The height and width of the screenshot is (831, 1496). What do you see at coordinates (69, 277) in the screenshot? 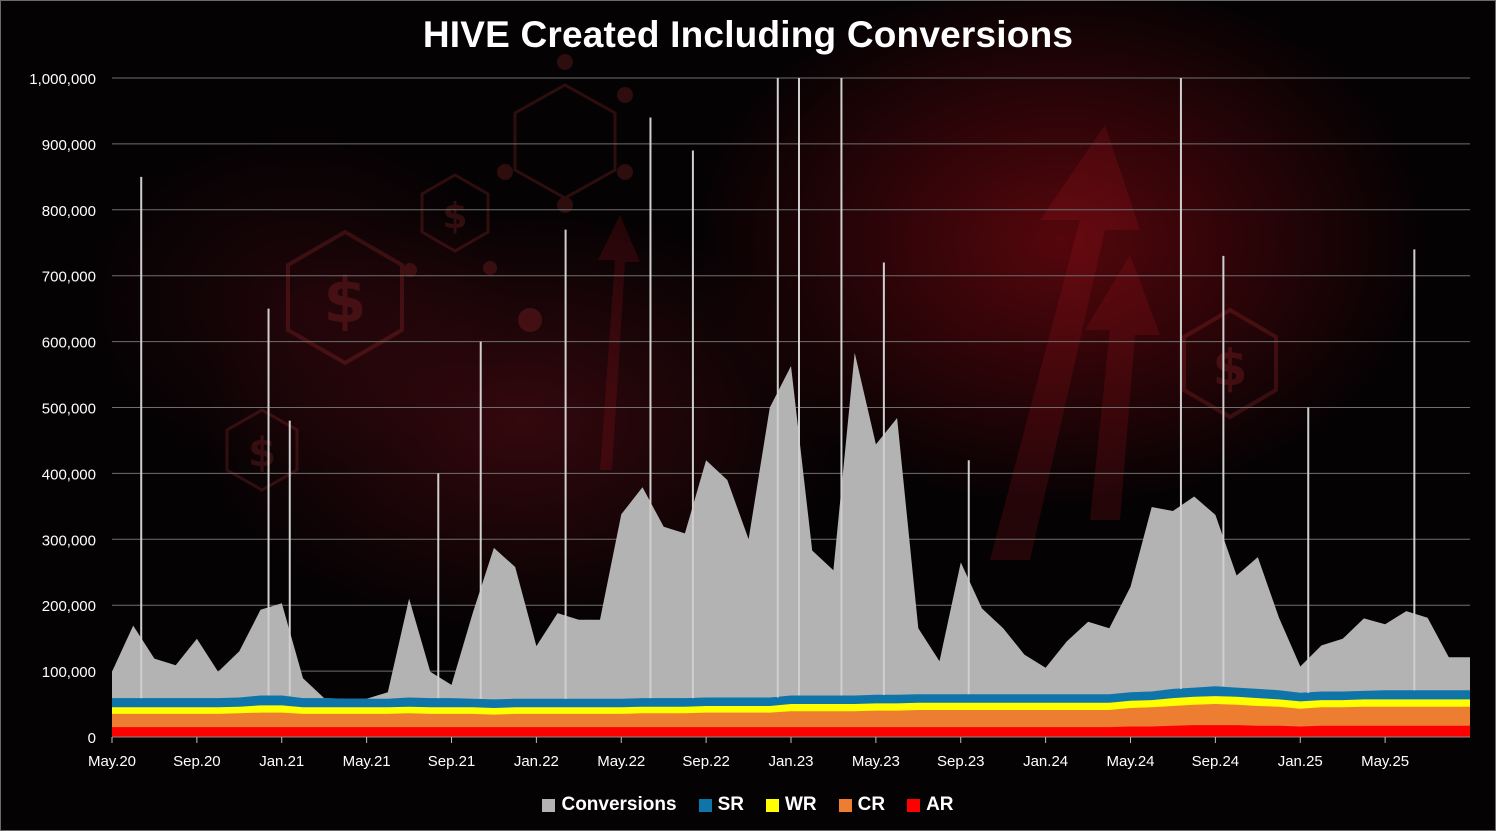
I see `y-tick-label: 700,000` at bounding box center [69, 277].